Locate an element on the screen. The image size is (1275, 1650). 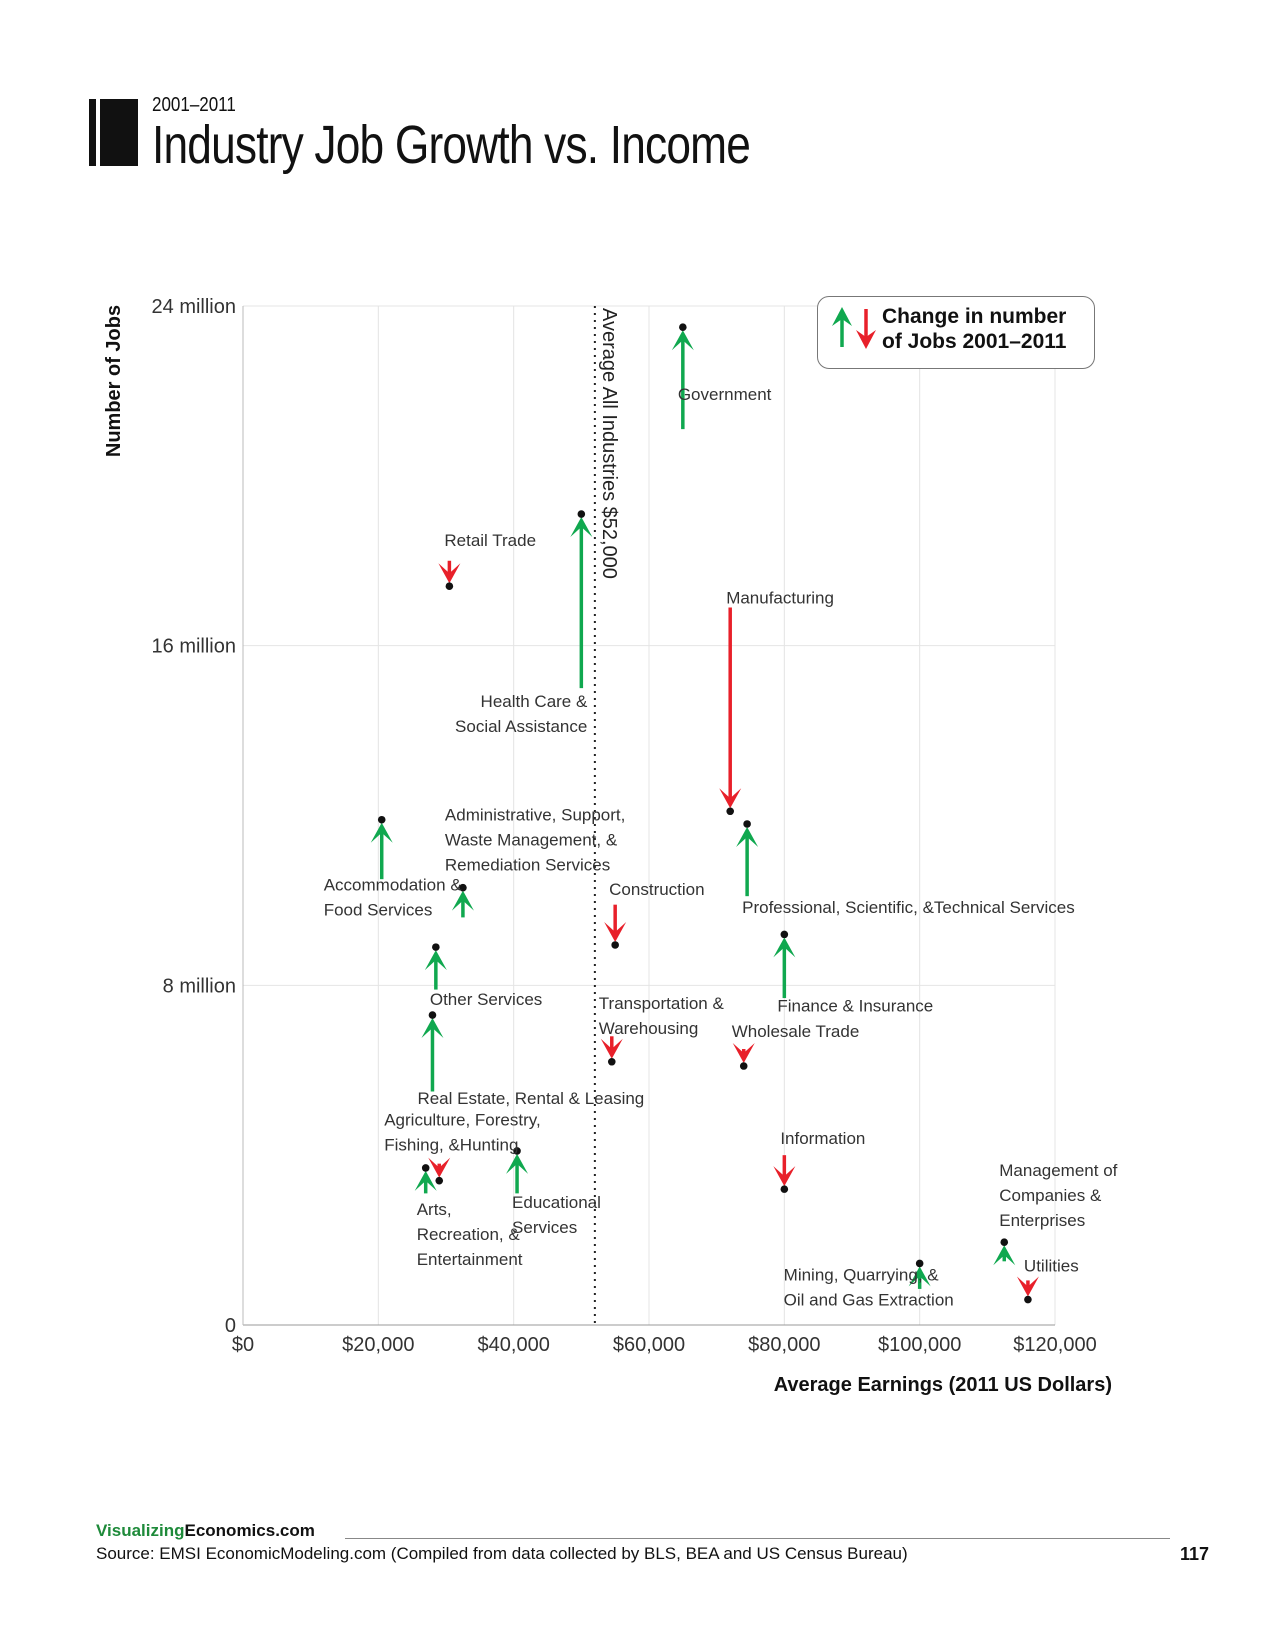
y-tick-label: 16 million is located at coordinates (194, 647).